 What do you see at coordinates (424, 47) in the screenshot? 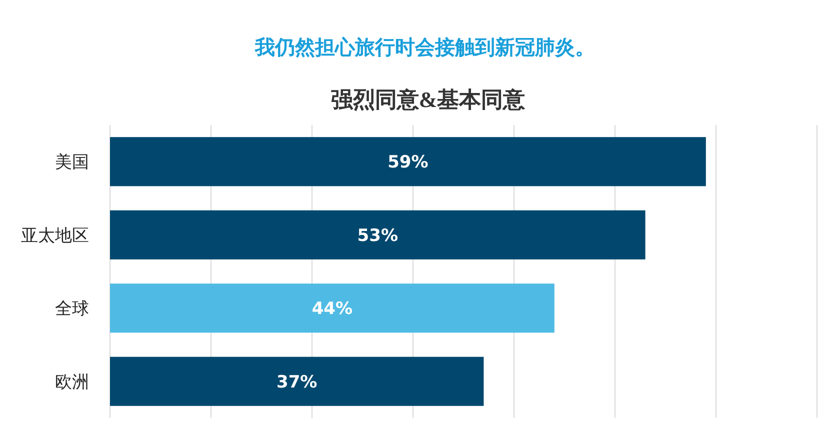
I see `chart-title: 我仍然担心旅行时会接触到新冠肺炎。` at bounding box center [424, 47].